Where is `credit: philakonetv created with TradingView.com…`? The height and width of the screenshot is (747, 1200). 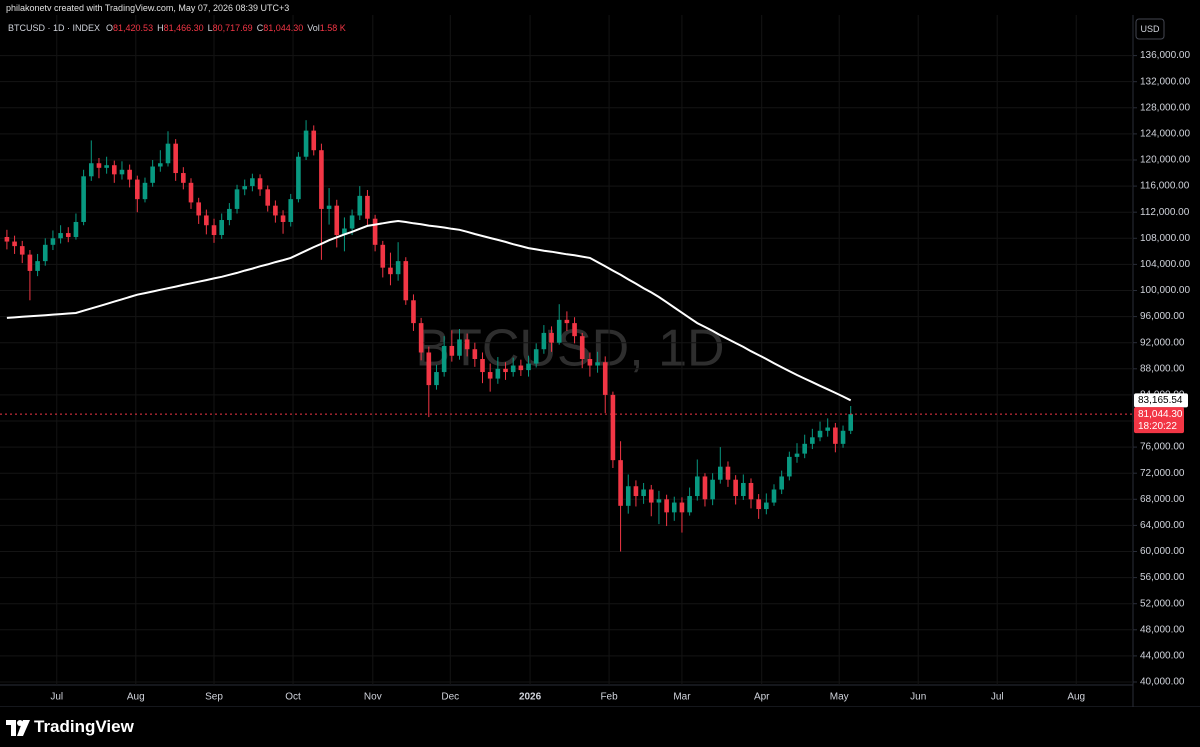
credit: philakonetv created with TradingView.com… is located at coordinates (148, 8).